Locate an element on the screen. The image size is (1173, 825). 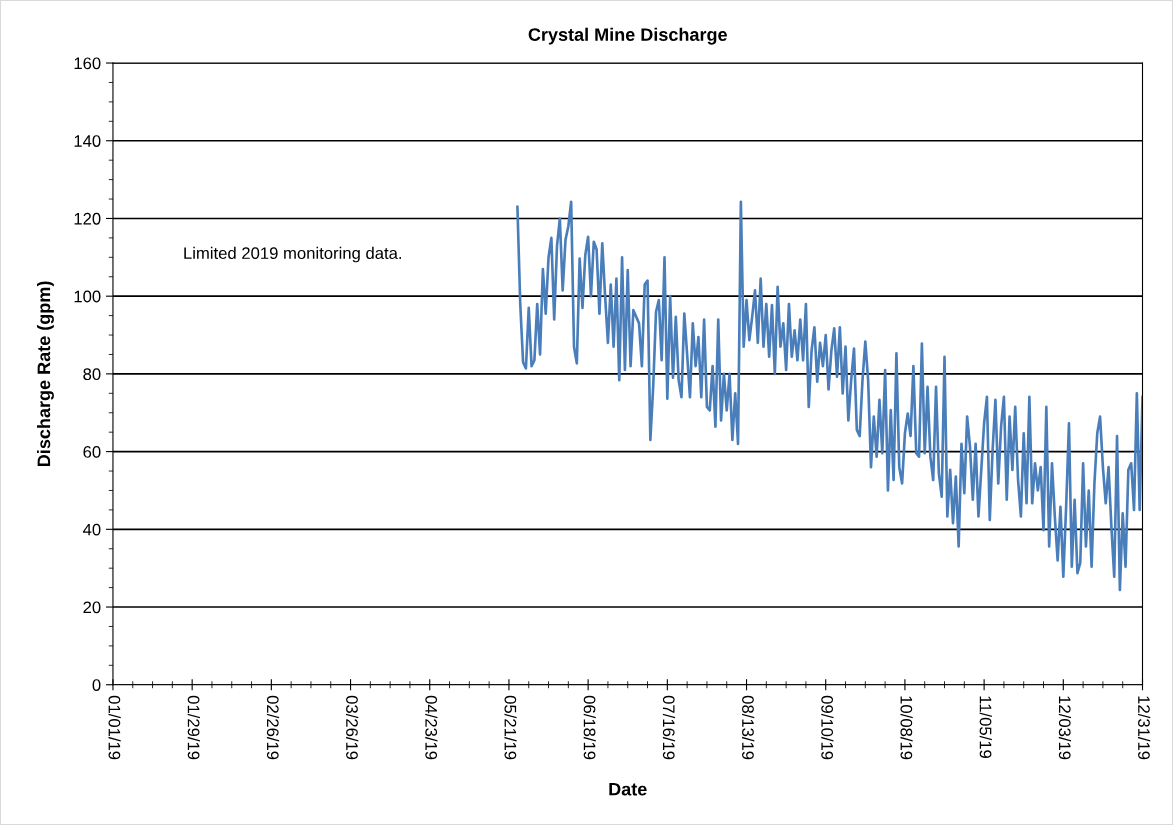
x-tick-label: 10/08/19 is located at coordinates (906, 728).